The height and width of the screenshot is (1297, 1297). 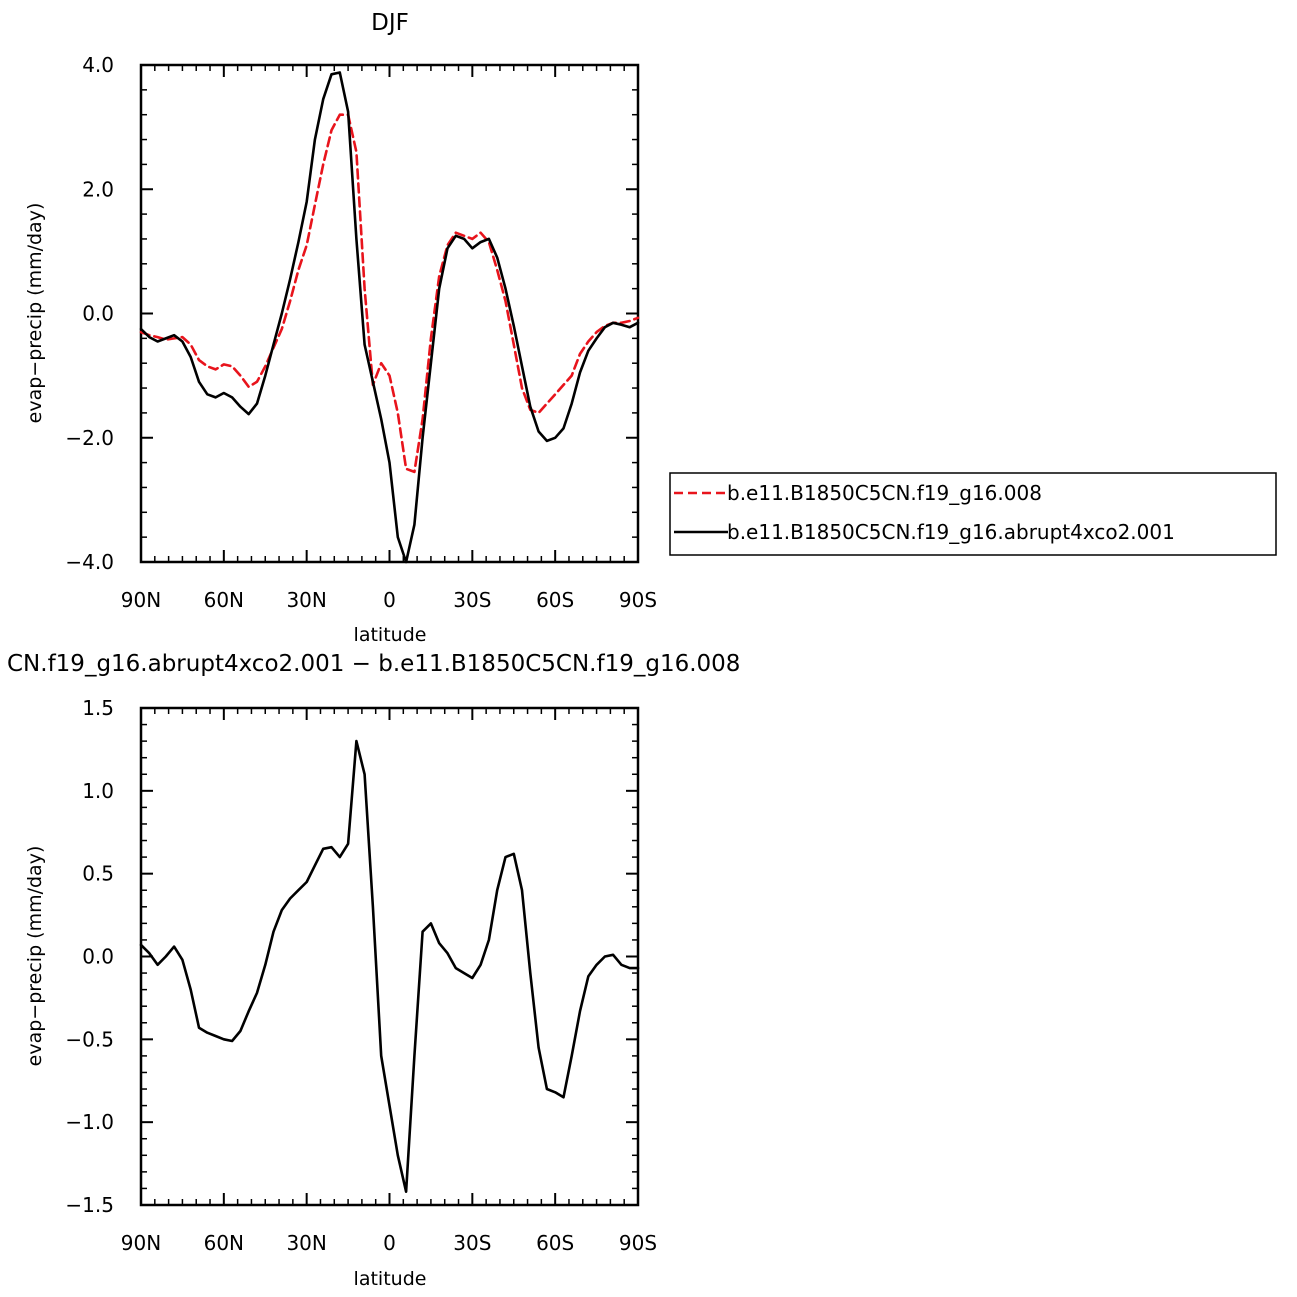 I want to click on bottom-ticks, so click(x=389, y=956).